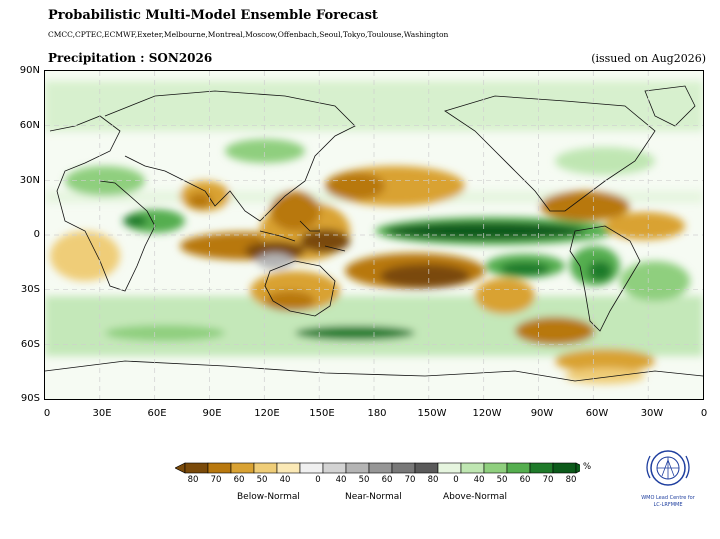 The height and width of the screenshot is (539, 720). I want to click on wmo-logo, so click(668, 468).